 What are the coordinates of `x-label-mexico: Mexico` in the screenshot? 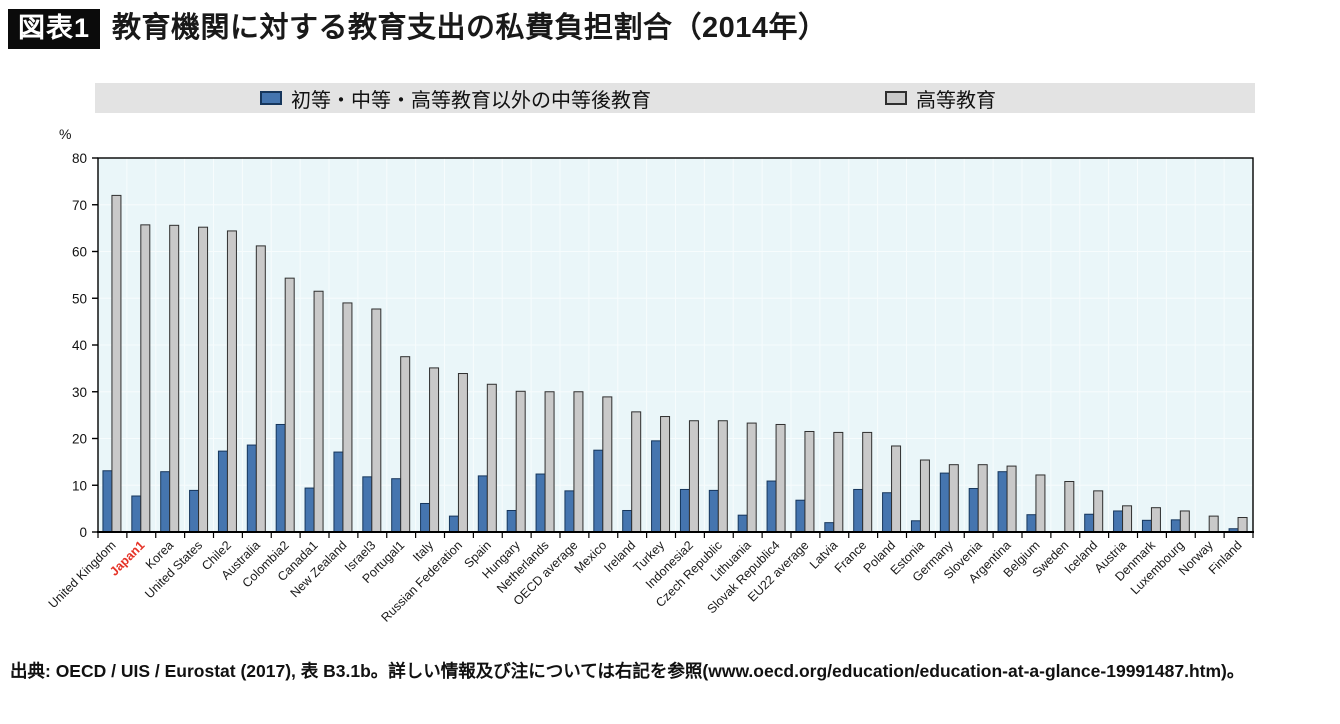 It's located at (591, 557).